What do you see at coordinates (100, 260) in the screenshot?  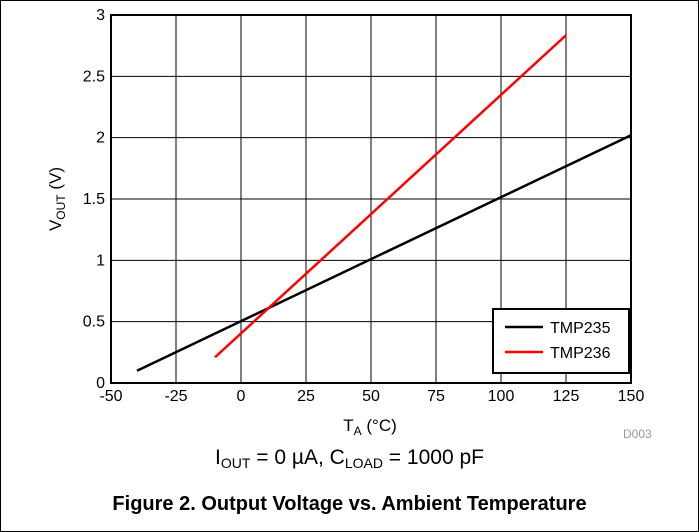 I see `y-tick-label: 1` at bounding box center [100, 260].